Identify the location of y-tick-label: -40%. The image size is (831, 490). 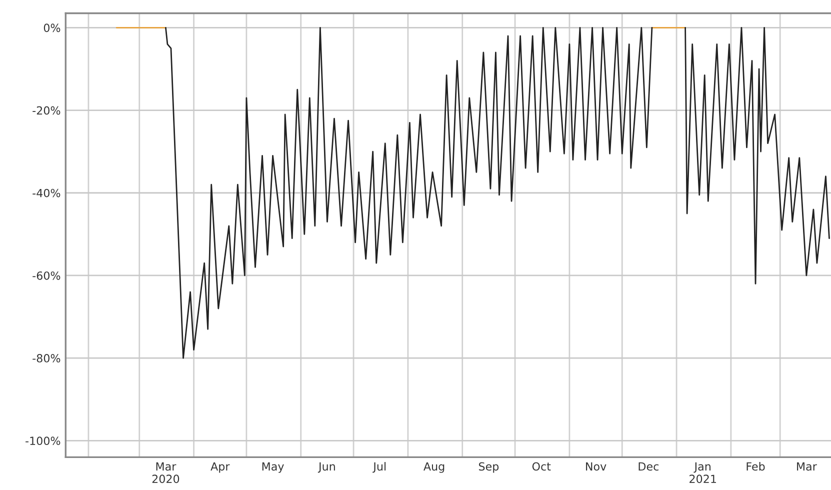
(46, 193).